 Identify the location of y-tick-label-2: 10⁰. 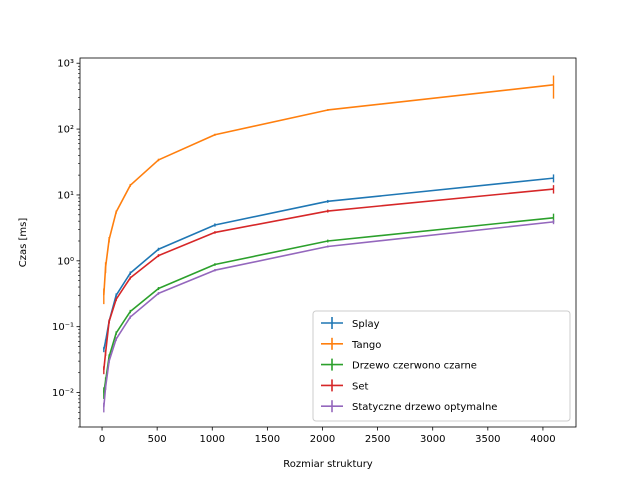
(65, 261).